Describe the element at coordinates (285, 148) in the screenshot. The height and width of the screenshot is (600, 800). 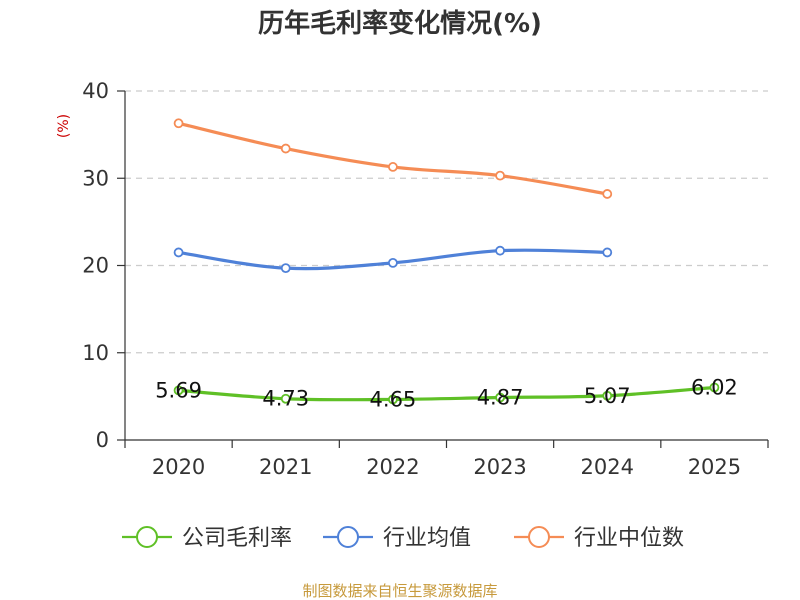
I see `point-s2-2021` at that location.